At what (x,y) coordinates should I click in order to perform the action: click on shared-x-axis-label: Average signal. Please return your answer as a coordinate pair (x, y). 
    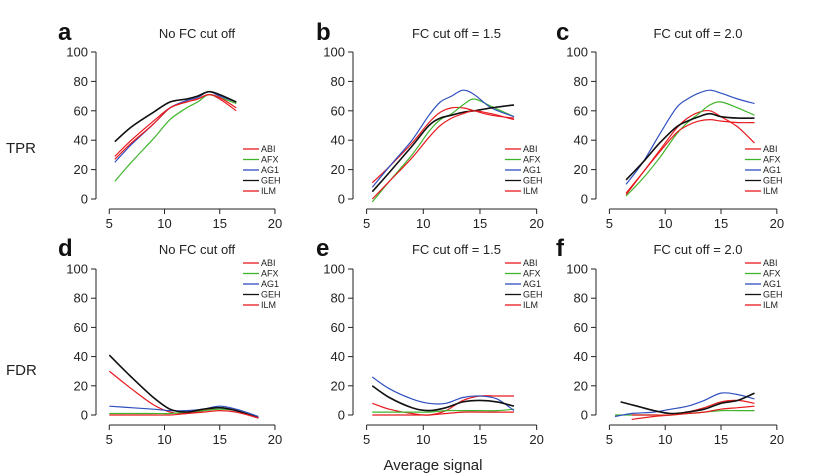
    Looking at the image, I should click on (433, 465).